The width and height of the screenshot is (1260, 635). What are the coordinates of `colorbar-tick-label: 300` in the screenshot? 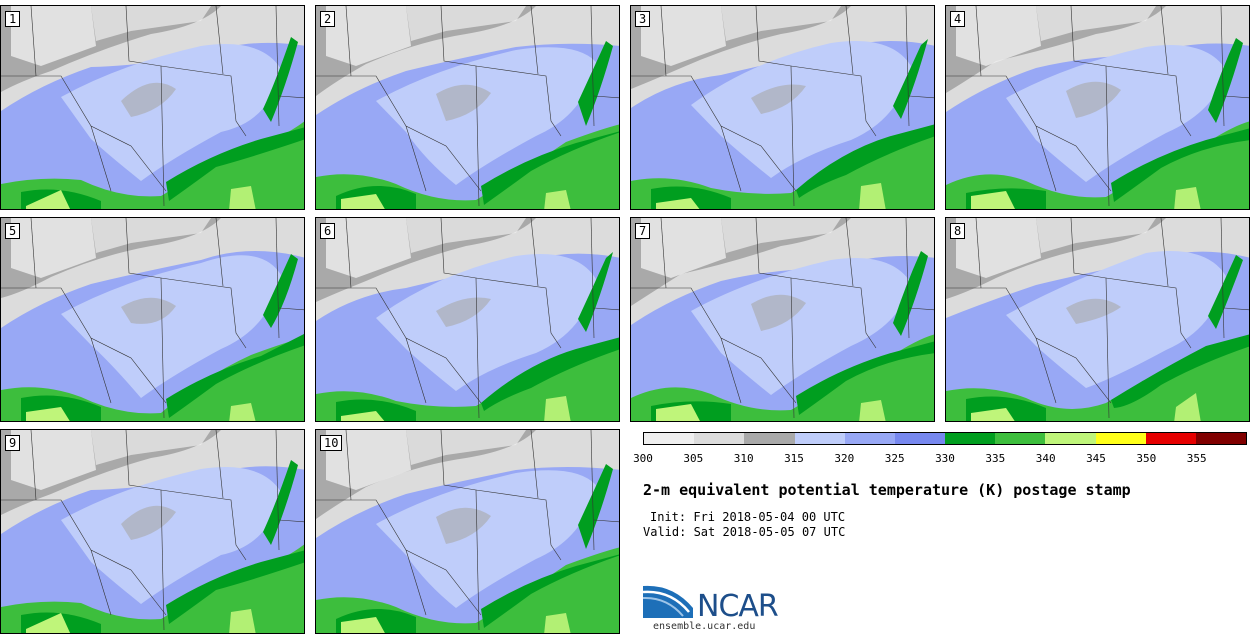 It's located at (643, 458).